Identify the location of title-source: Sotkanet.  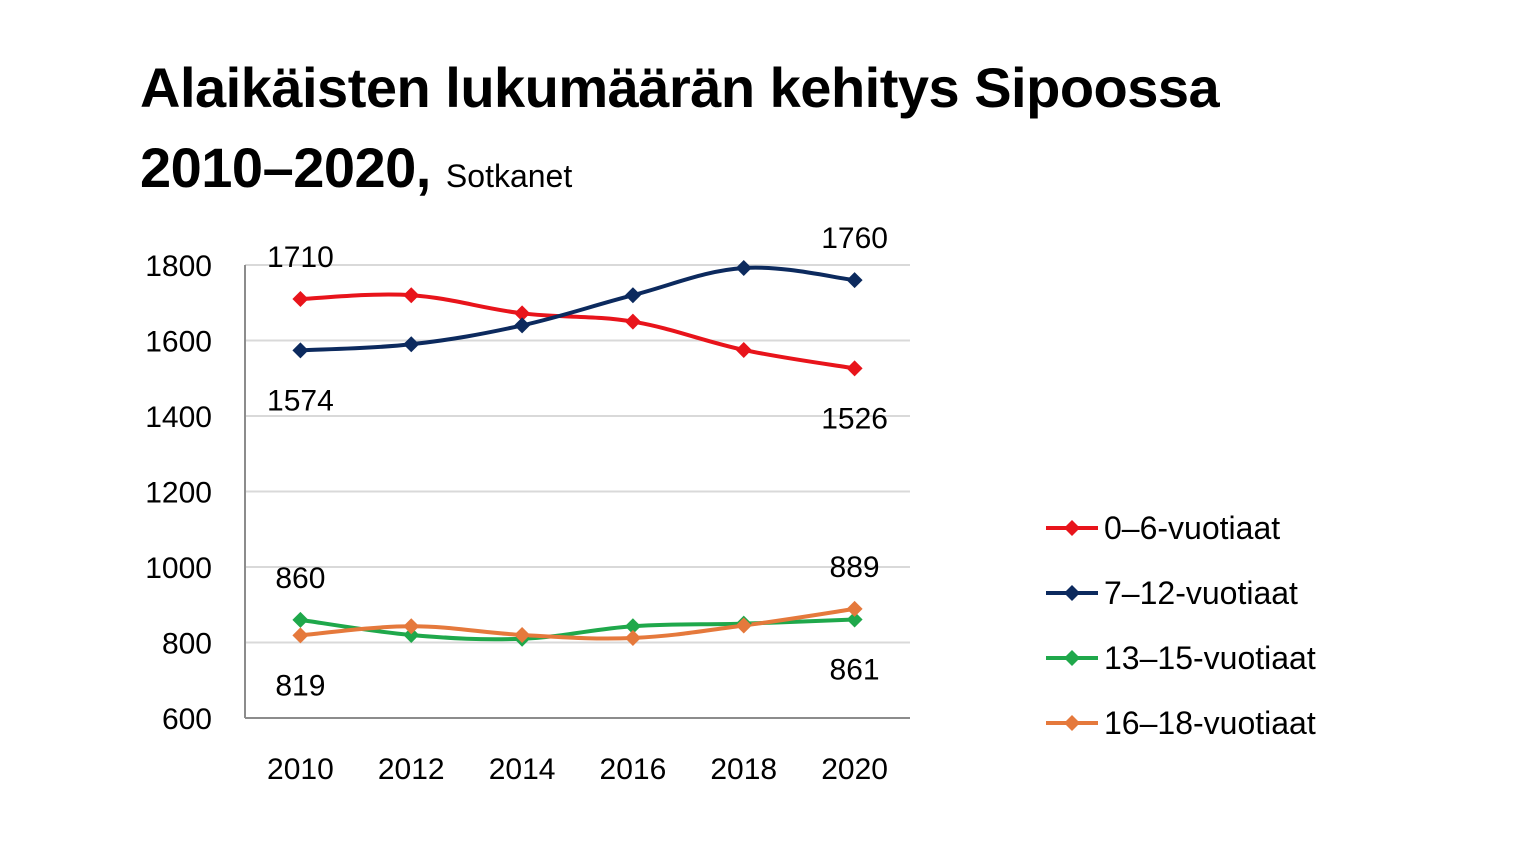
(509, 176).